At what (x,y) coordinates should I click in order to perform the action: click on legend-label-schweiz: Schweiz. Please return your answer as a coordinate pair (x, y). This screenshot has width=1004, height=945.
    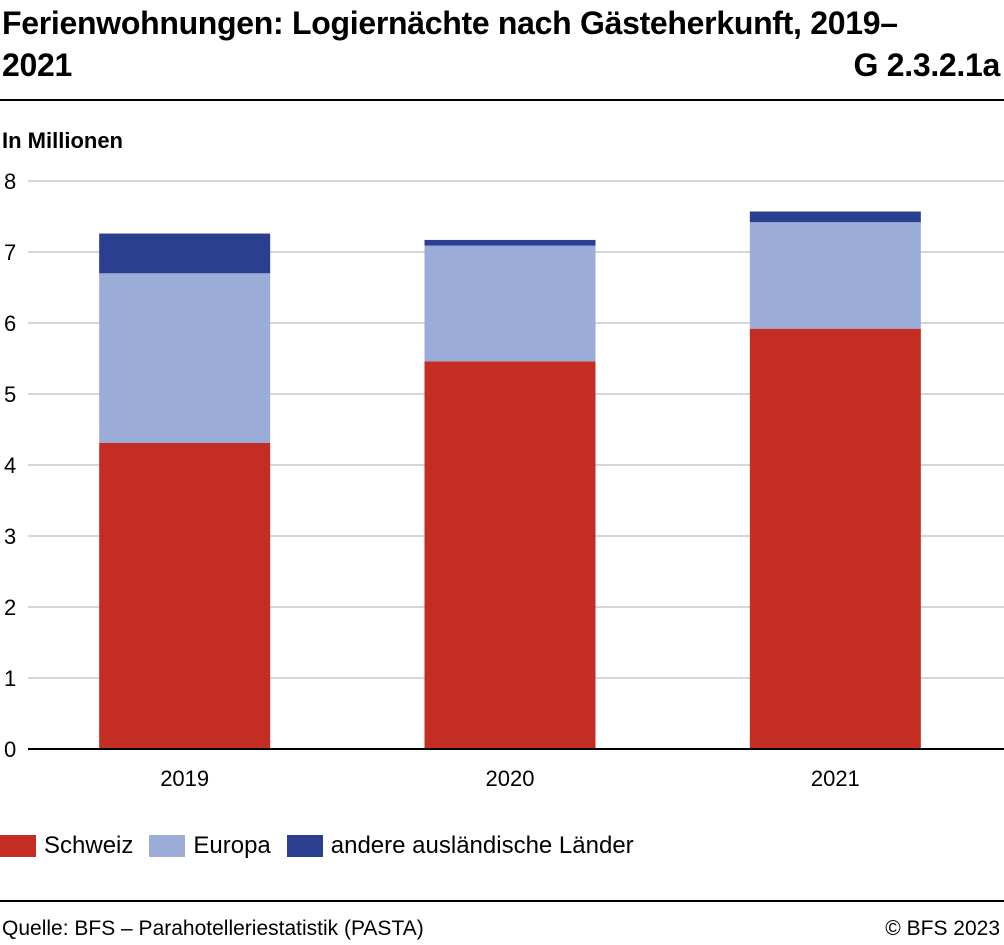
    Looking at the image, I should click on (89, 845).